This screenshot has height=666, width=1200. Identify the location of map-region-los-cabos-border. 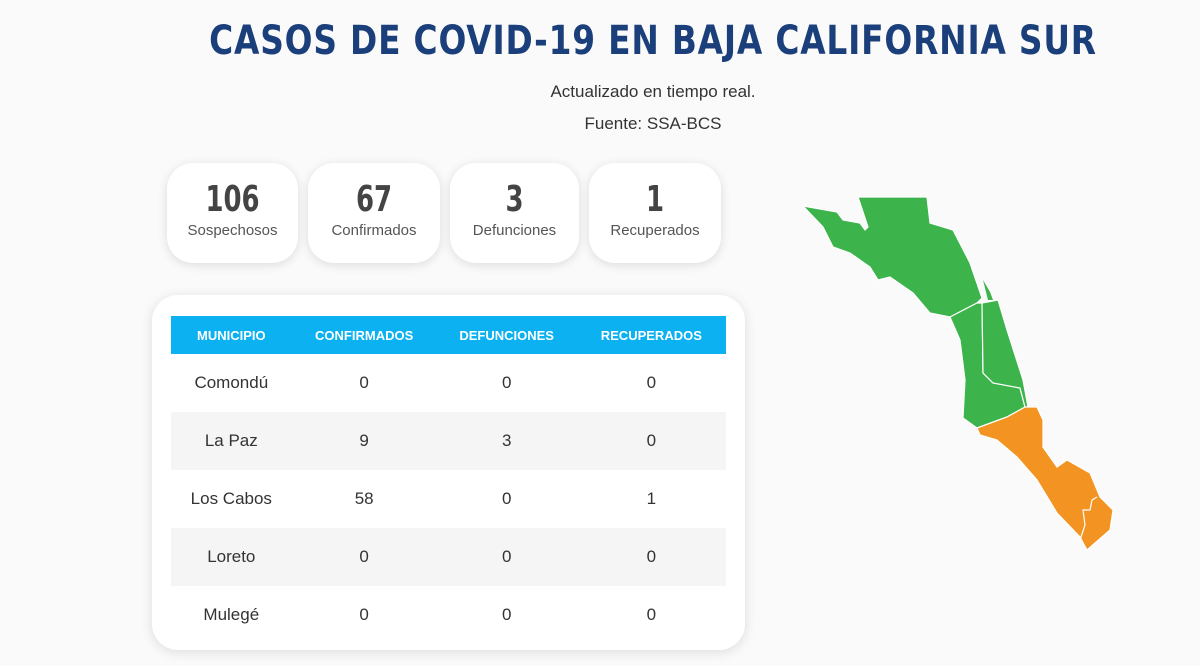
(1088, 518).